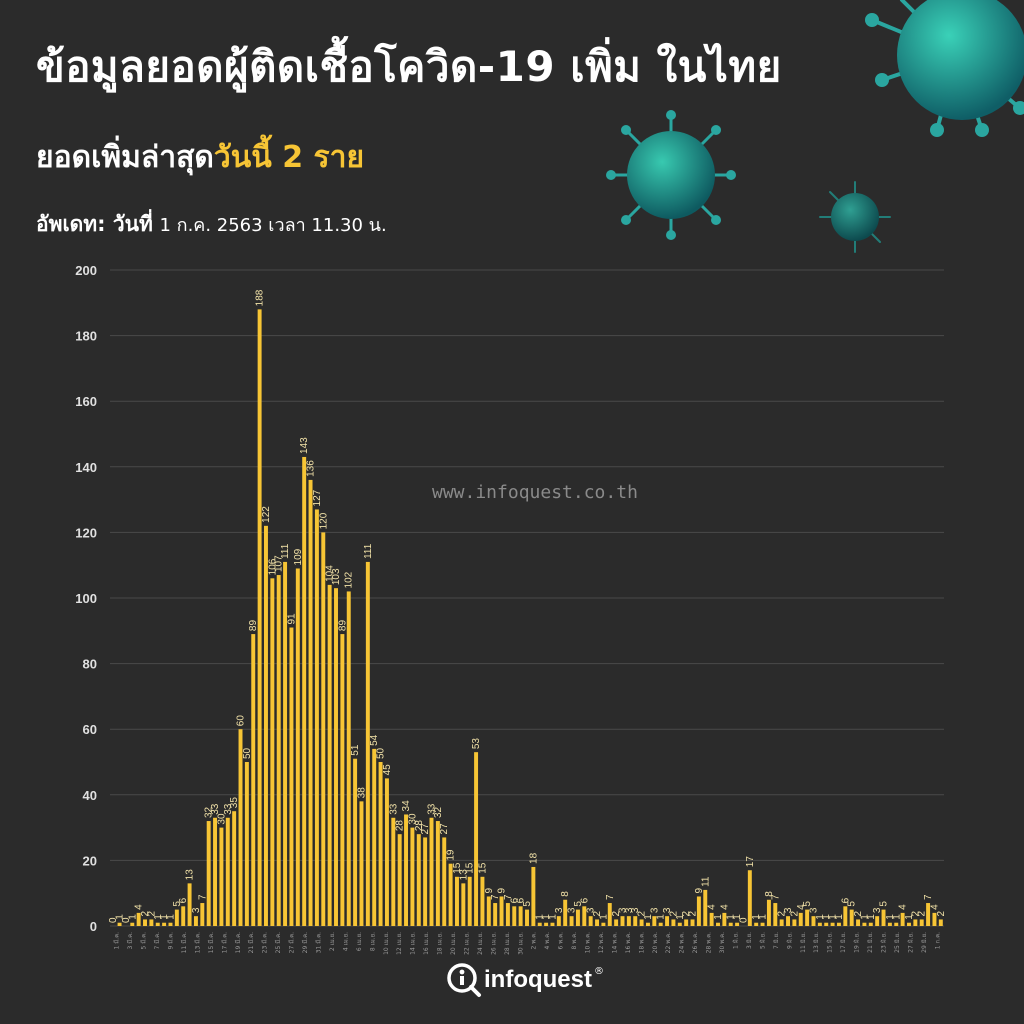 This screenshot has height=1024, width=1024. What do you see at coordinates (722, 942) in the screenshot?
I see `x-tick-label: 30 พ.ค.` at bounding box center [722, 942].